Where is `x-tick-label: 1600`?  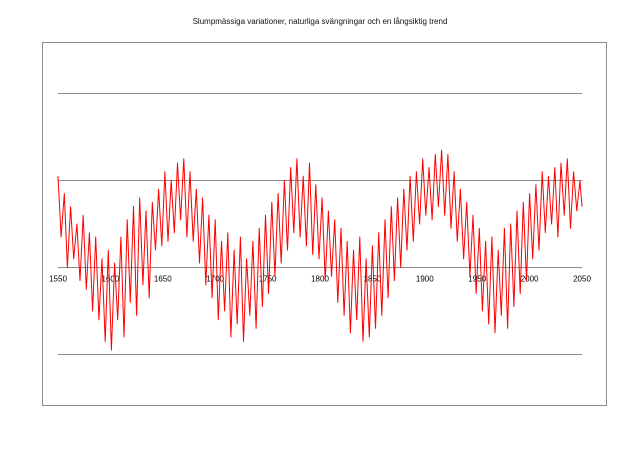 x-tick-label: 1600 is located at coordinates (111, 279).